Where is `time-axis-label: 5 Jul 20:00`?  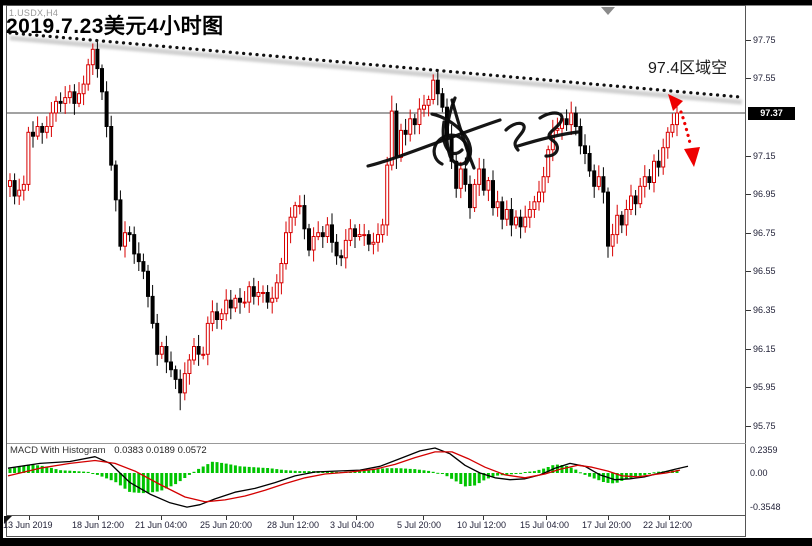 time-axis-label: 5 Jul 20:00 is located at coordinates (419, 525).